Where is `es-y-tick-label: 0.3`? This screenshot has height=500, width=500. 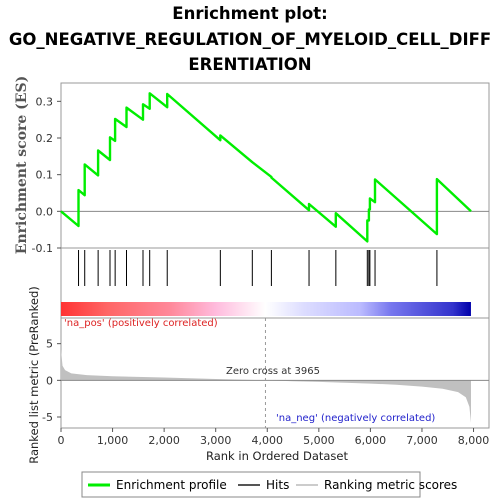 es-y-tick-label: 0.3 is located at coordinates (45, 101).